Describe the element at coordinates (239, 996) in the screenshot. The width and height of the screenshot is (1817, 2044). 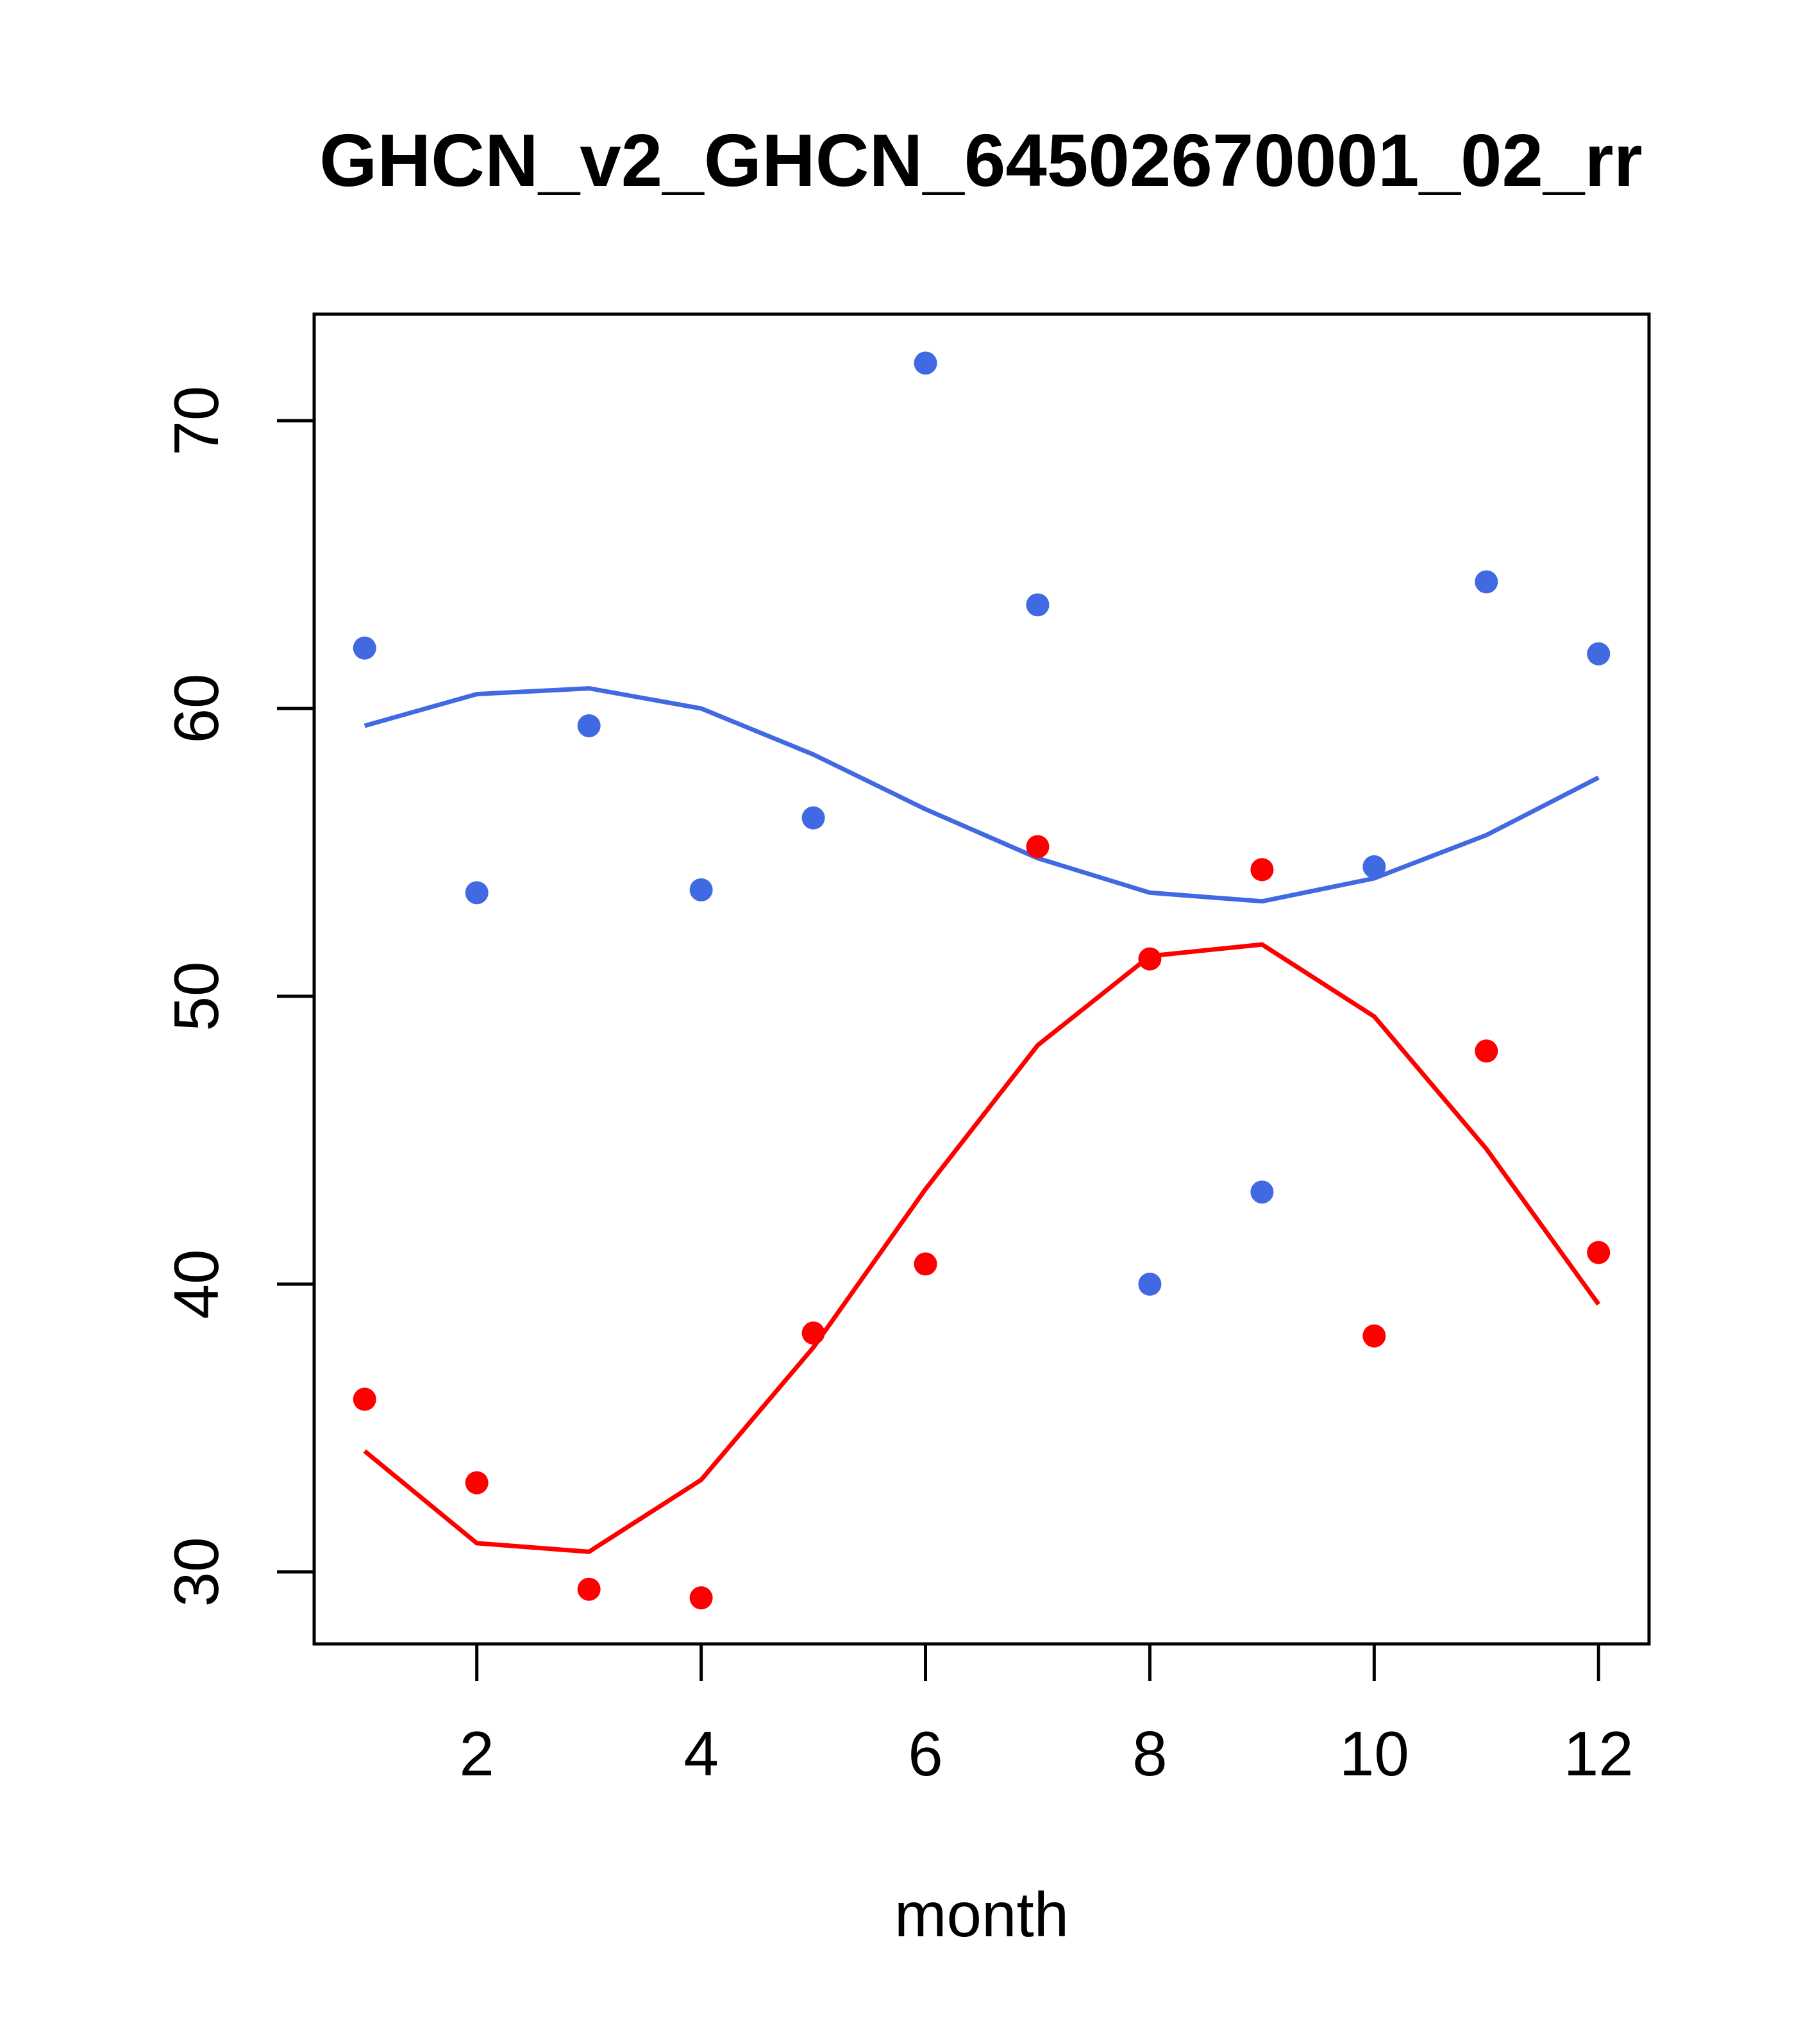
I see `y-axis: 30 40 50 60 70` at that location.